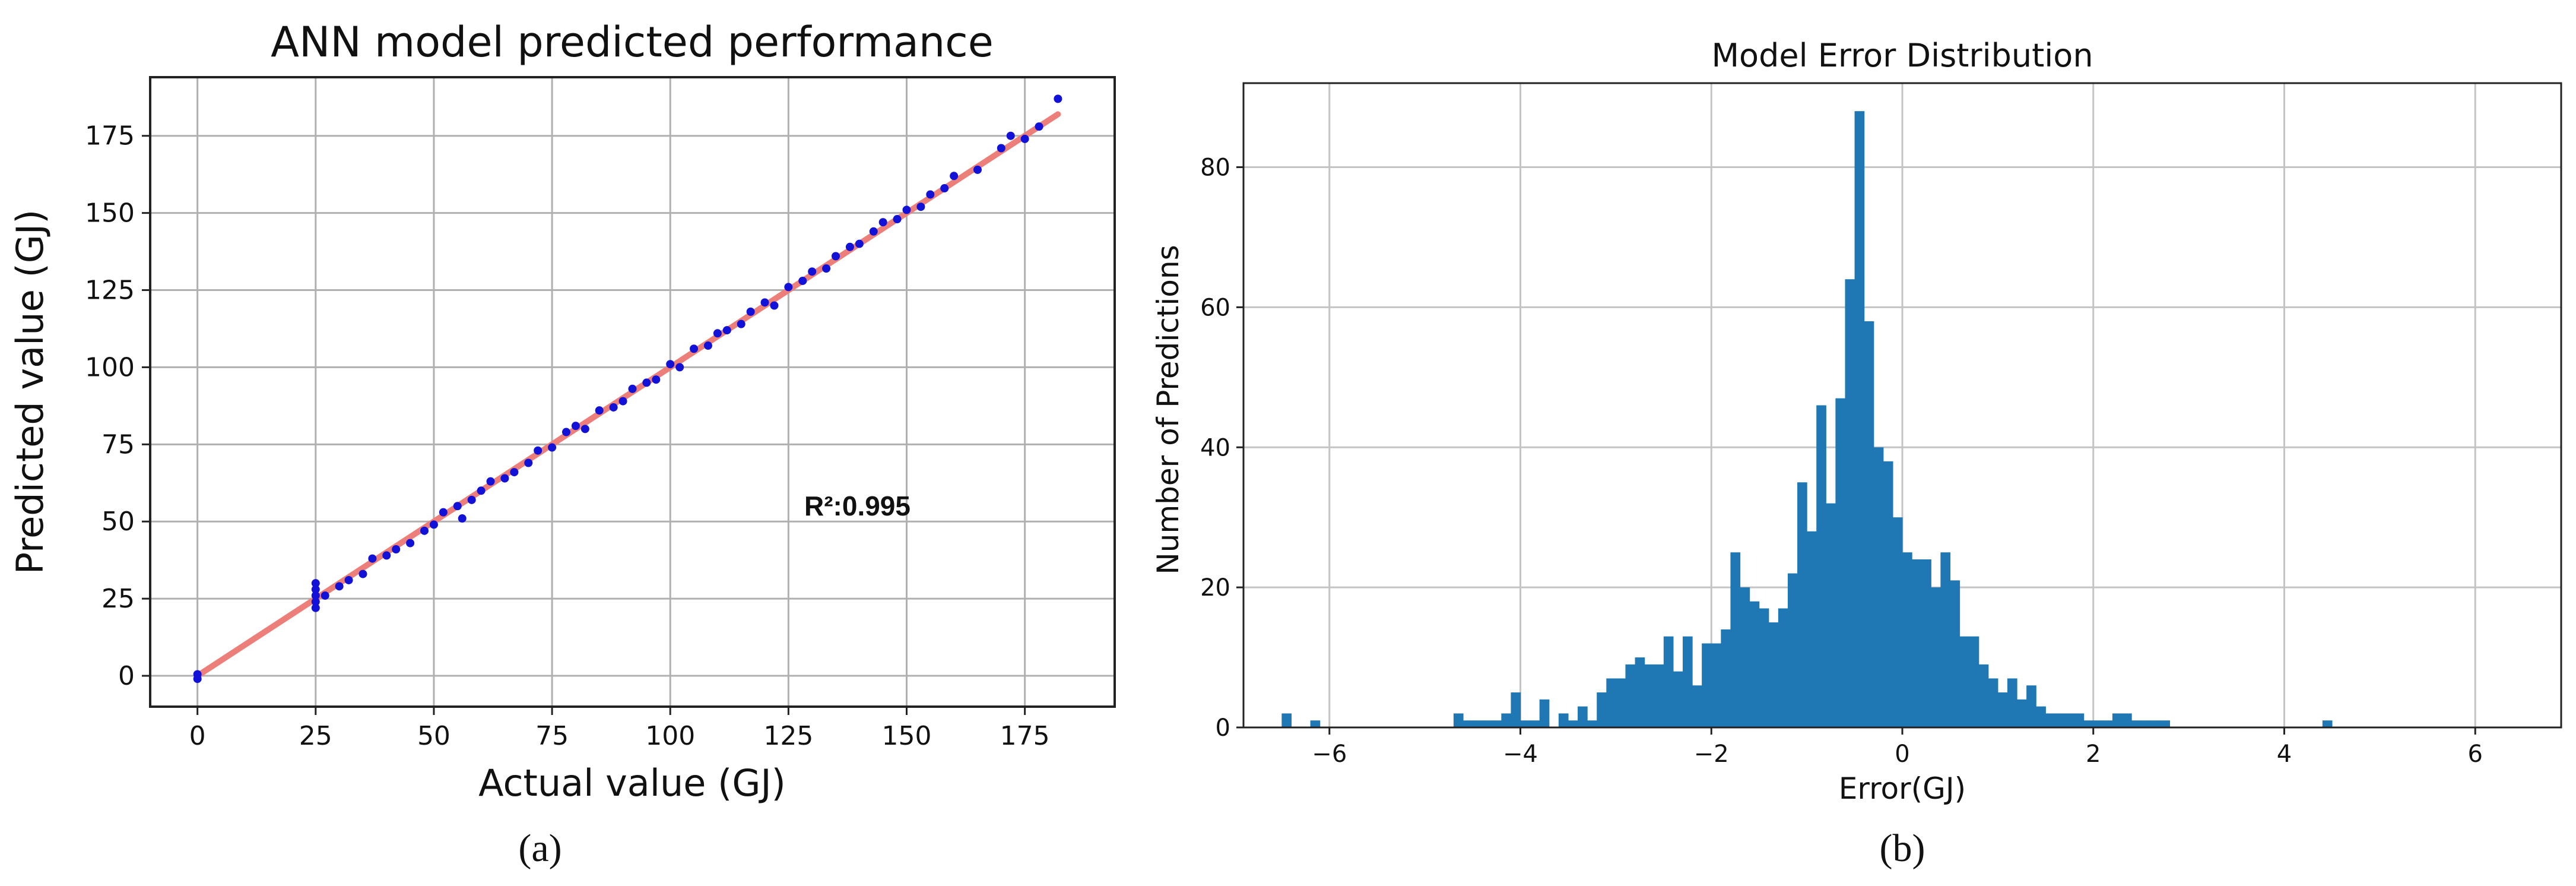 The height and width of the screenshot is (886, 2576). What do you see at coordinates (118, 599) in the screenshot?
I see `scatter-y-tick-label: 25` at bounding box center [118, 599].